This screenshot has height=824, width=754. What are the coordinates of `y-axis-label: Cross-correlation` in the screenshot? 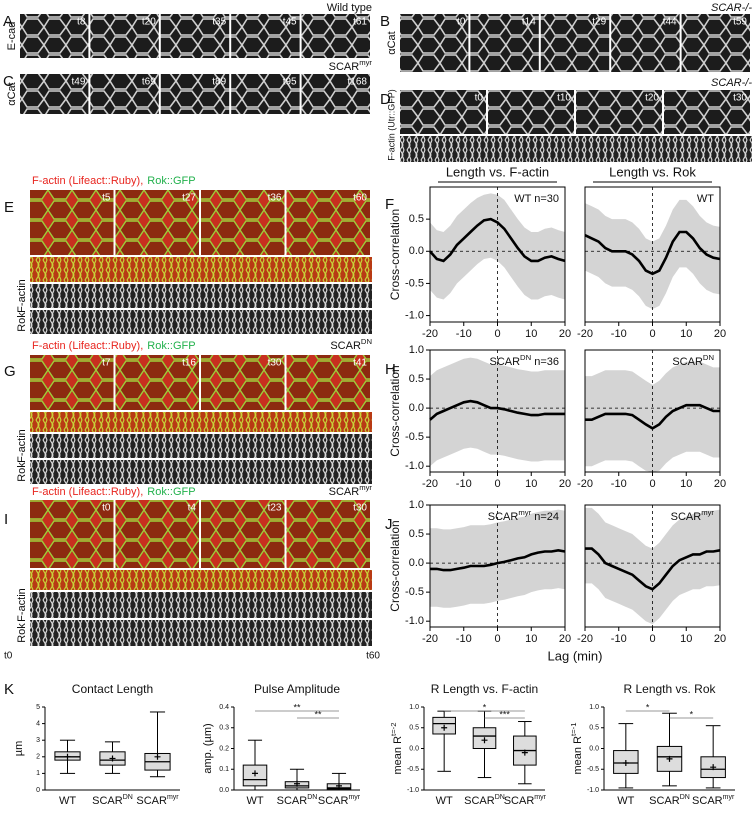 It's located at (395, 410).